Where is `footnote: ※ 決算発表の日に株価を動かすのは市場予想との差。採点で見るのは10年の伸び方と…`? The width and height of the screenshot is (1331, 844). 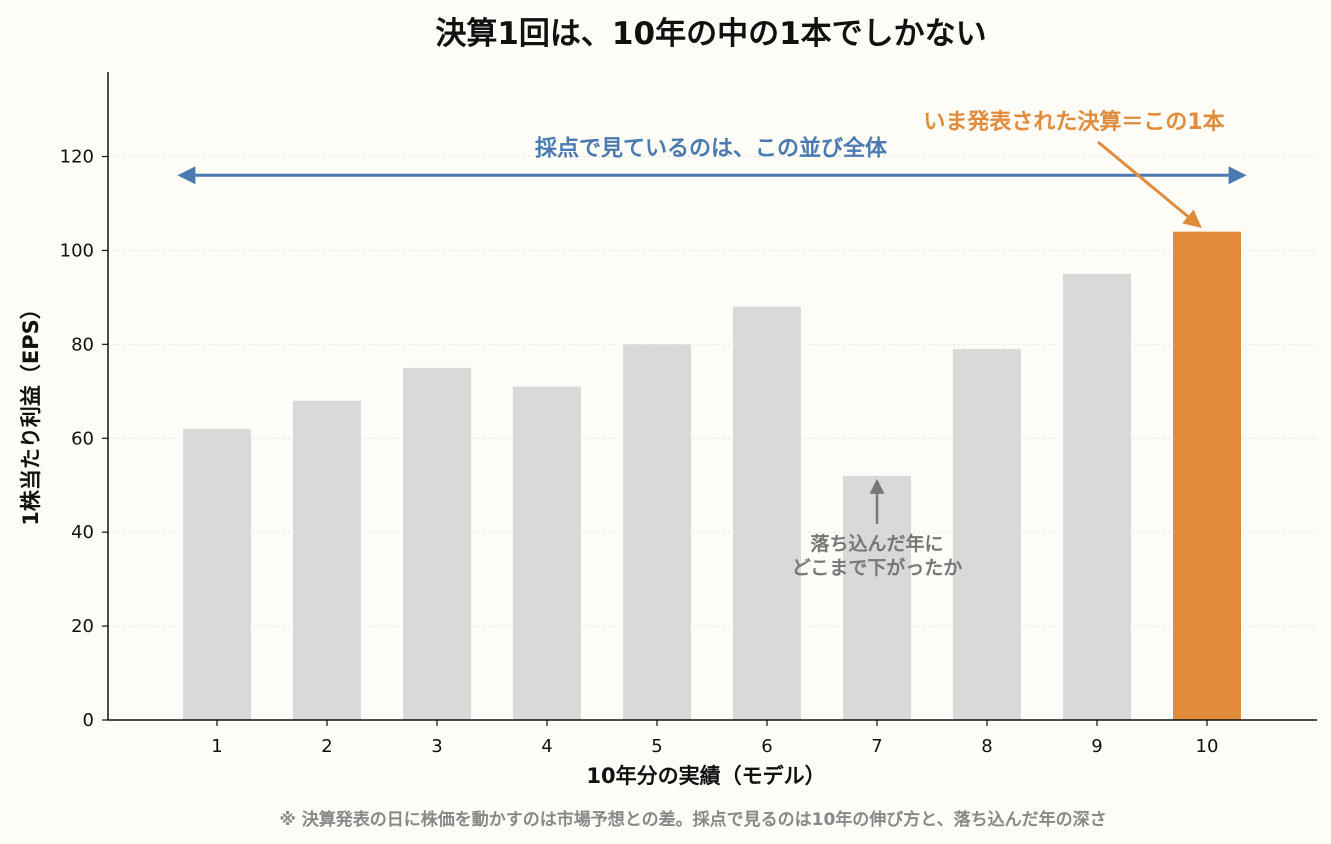
footnote: ※ 決算発表の日に株価を動かすのは市場予想との差。採点で見るのは10年の伸び方と… is located at coordinates (692, 819).